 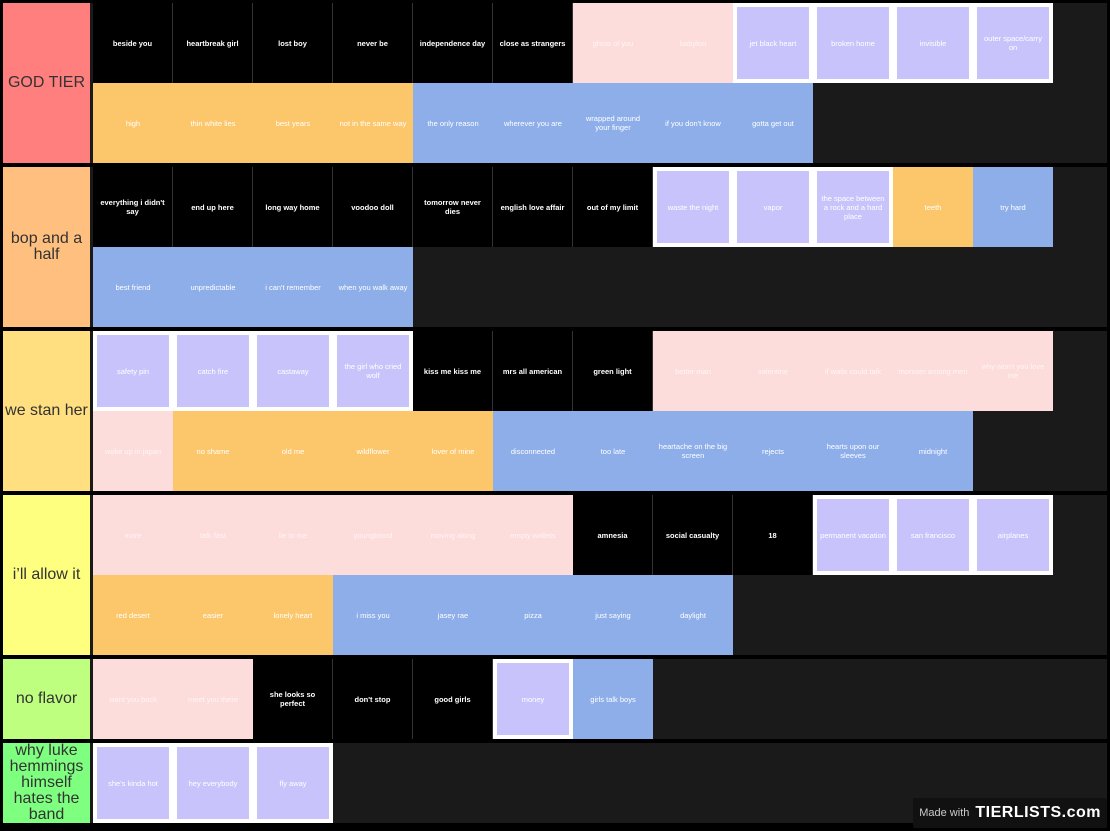 What do you see at coordinates (533, 207) in the screenshot?
I see `tier-item-tile: english love affair` at bounding box center [533, 207].